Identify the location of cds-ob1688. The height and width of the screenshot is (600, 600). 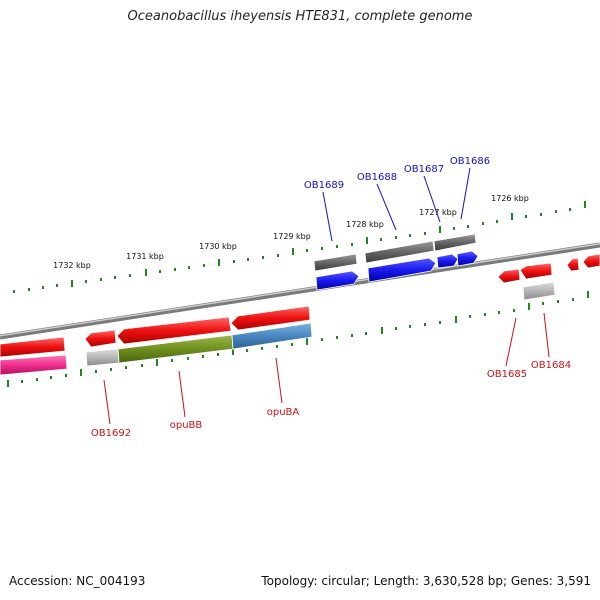
(402, 270).